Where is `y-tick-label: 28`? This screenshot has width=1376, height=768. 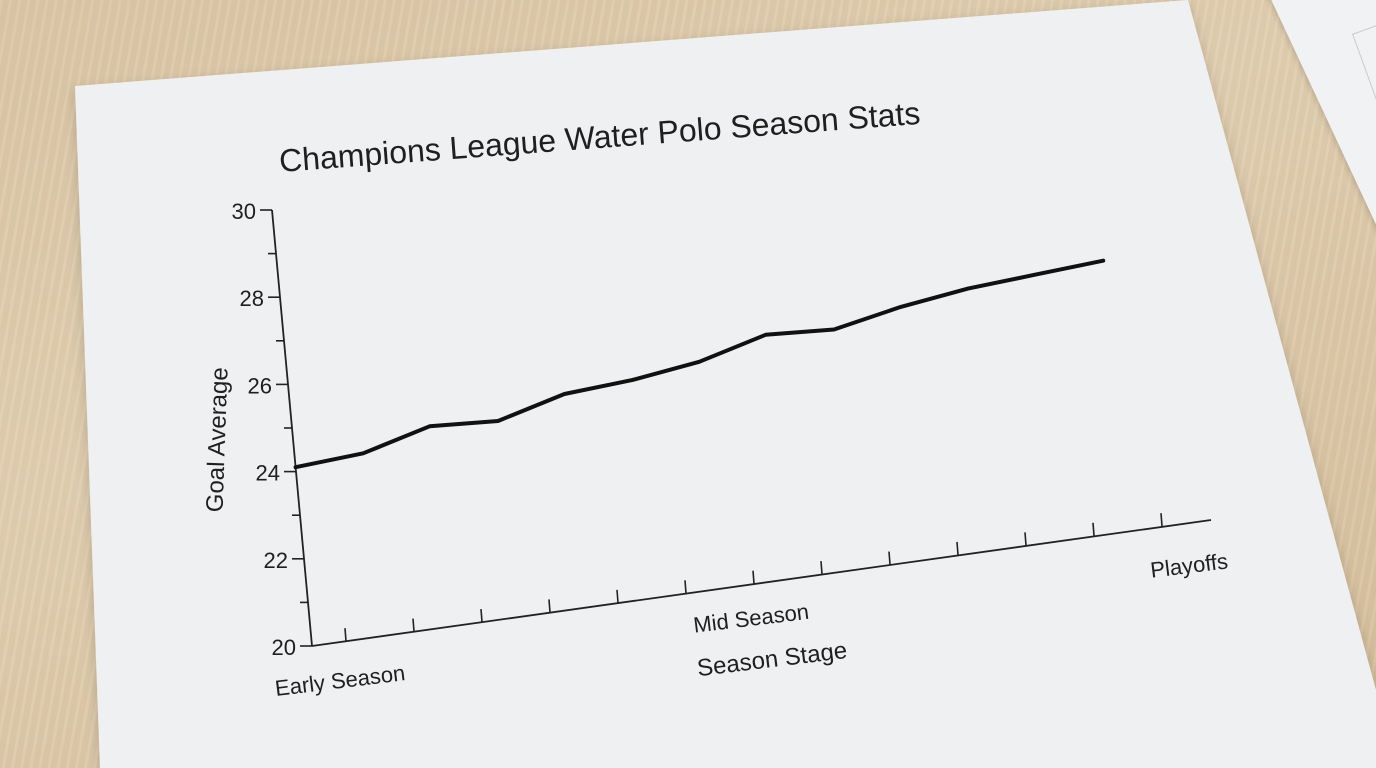 y-tick-label: 28 is located at coordinates (252, 298).